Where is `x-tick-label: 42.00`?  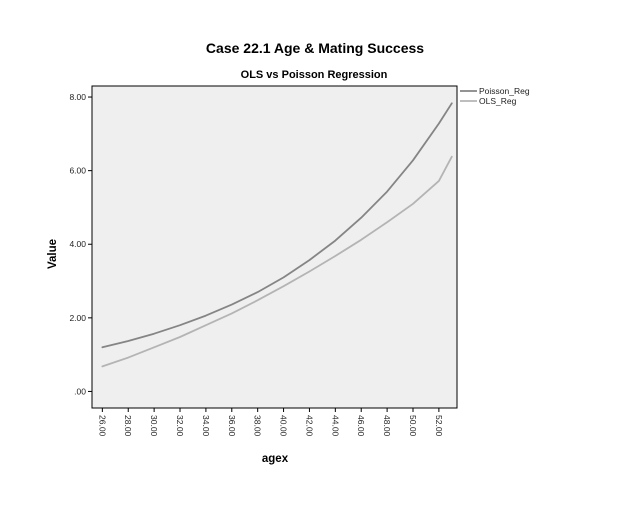 x-tick-label: 42.00 is located at coordinates (309, 426).